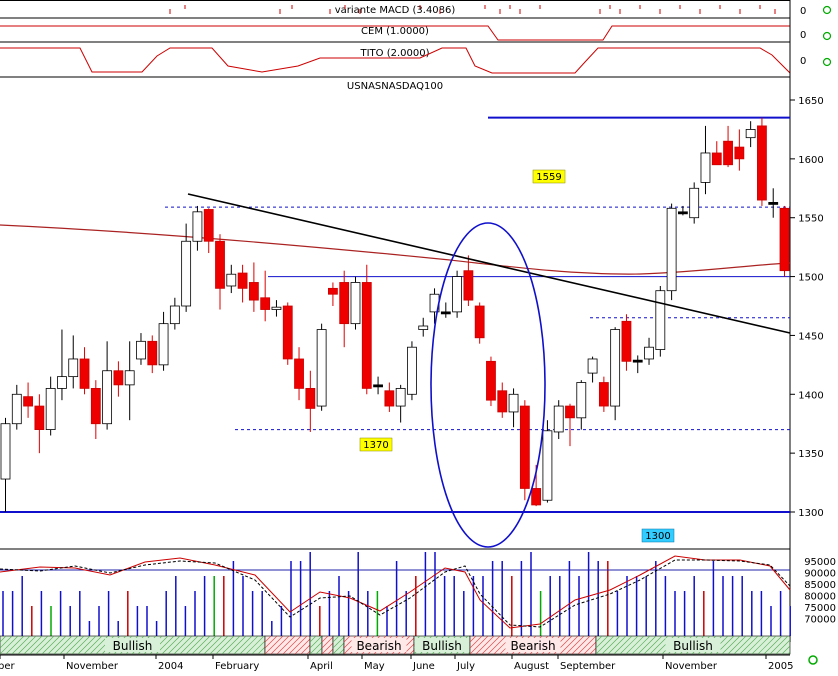 The width and height of the screenshot is (838, 676). I want to click on signal-strip: Bullish Bearish Bullish Bearish Bullish, so click(395, 645).